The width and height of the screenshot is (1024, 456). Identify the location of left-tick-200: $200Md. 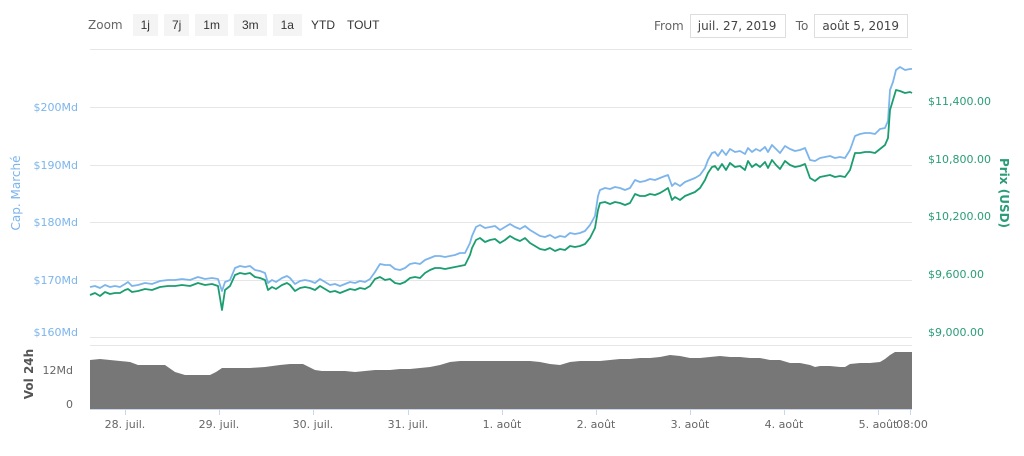
(56, 107).